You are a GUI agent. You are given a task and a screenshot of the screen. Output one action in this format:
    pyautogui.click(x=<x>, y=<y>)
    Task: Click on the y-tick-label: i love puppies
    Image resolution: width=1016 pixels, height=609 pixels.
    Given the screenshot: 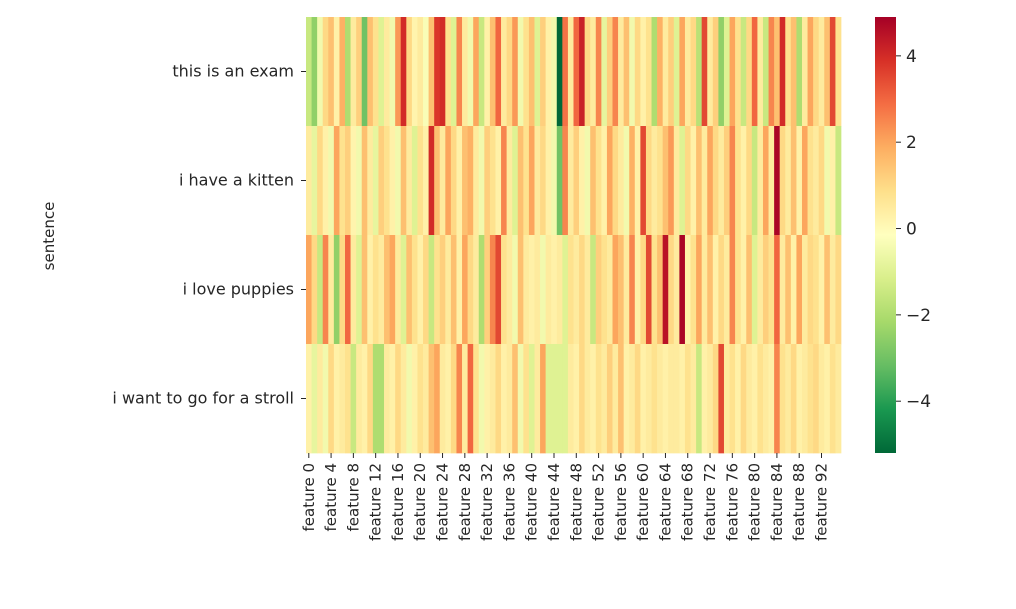 What is the action you would take?
    pyautogui.click(x=238, y=289)
    